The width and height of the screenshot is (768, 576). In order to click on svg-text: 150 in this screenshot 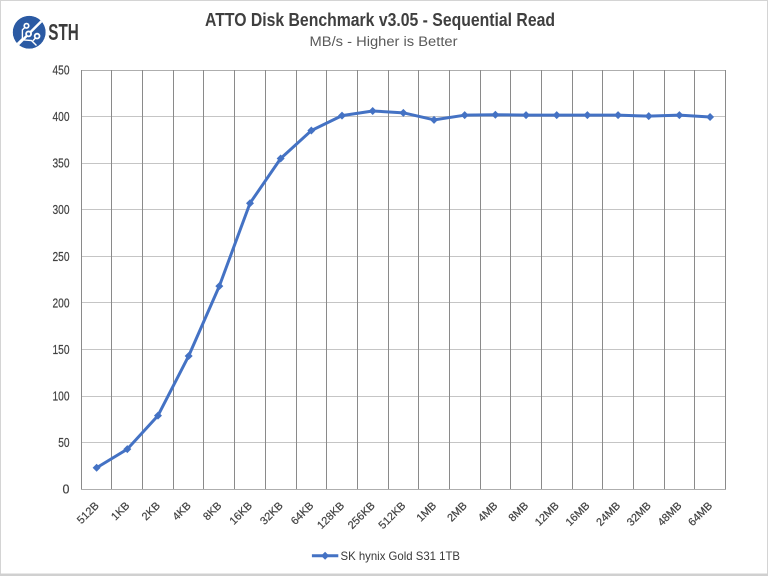, I will do `click(61, 350)`.